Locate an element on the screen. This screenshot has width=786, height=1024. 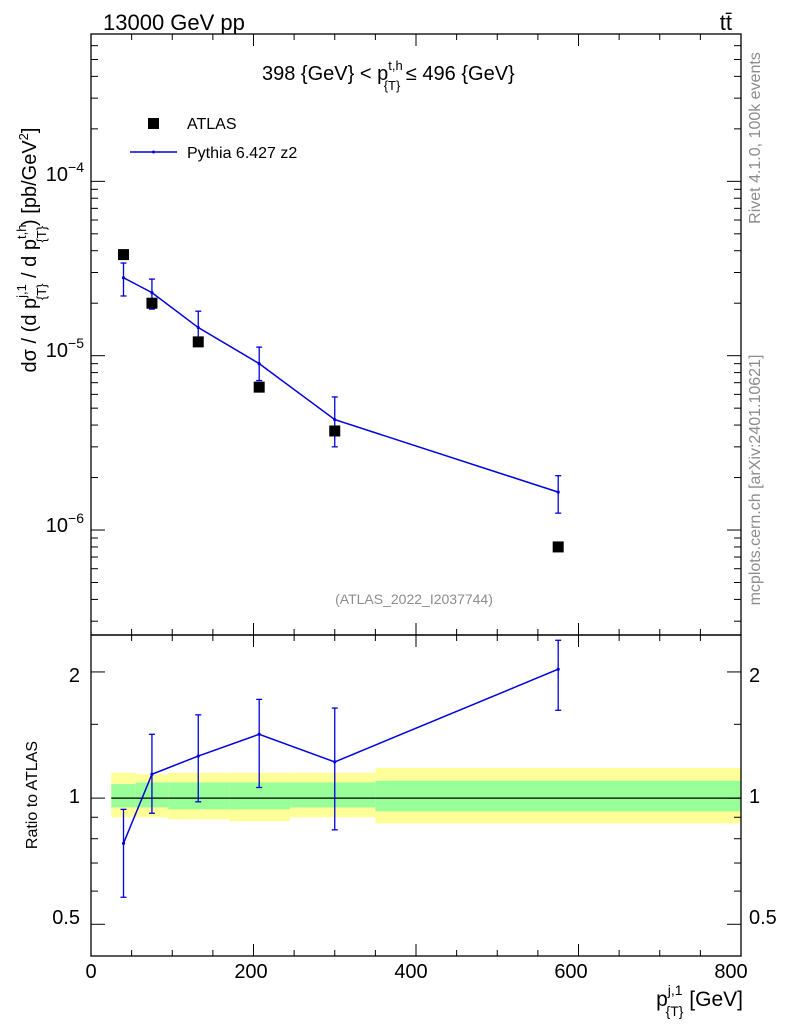
header-right: tt̄ is located at coordinates (726, 22).